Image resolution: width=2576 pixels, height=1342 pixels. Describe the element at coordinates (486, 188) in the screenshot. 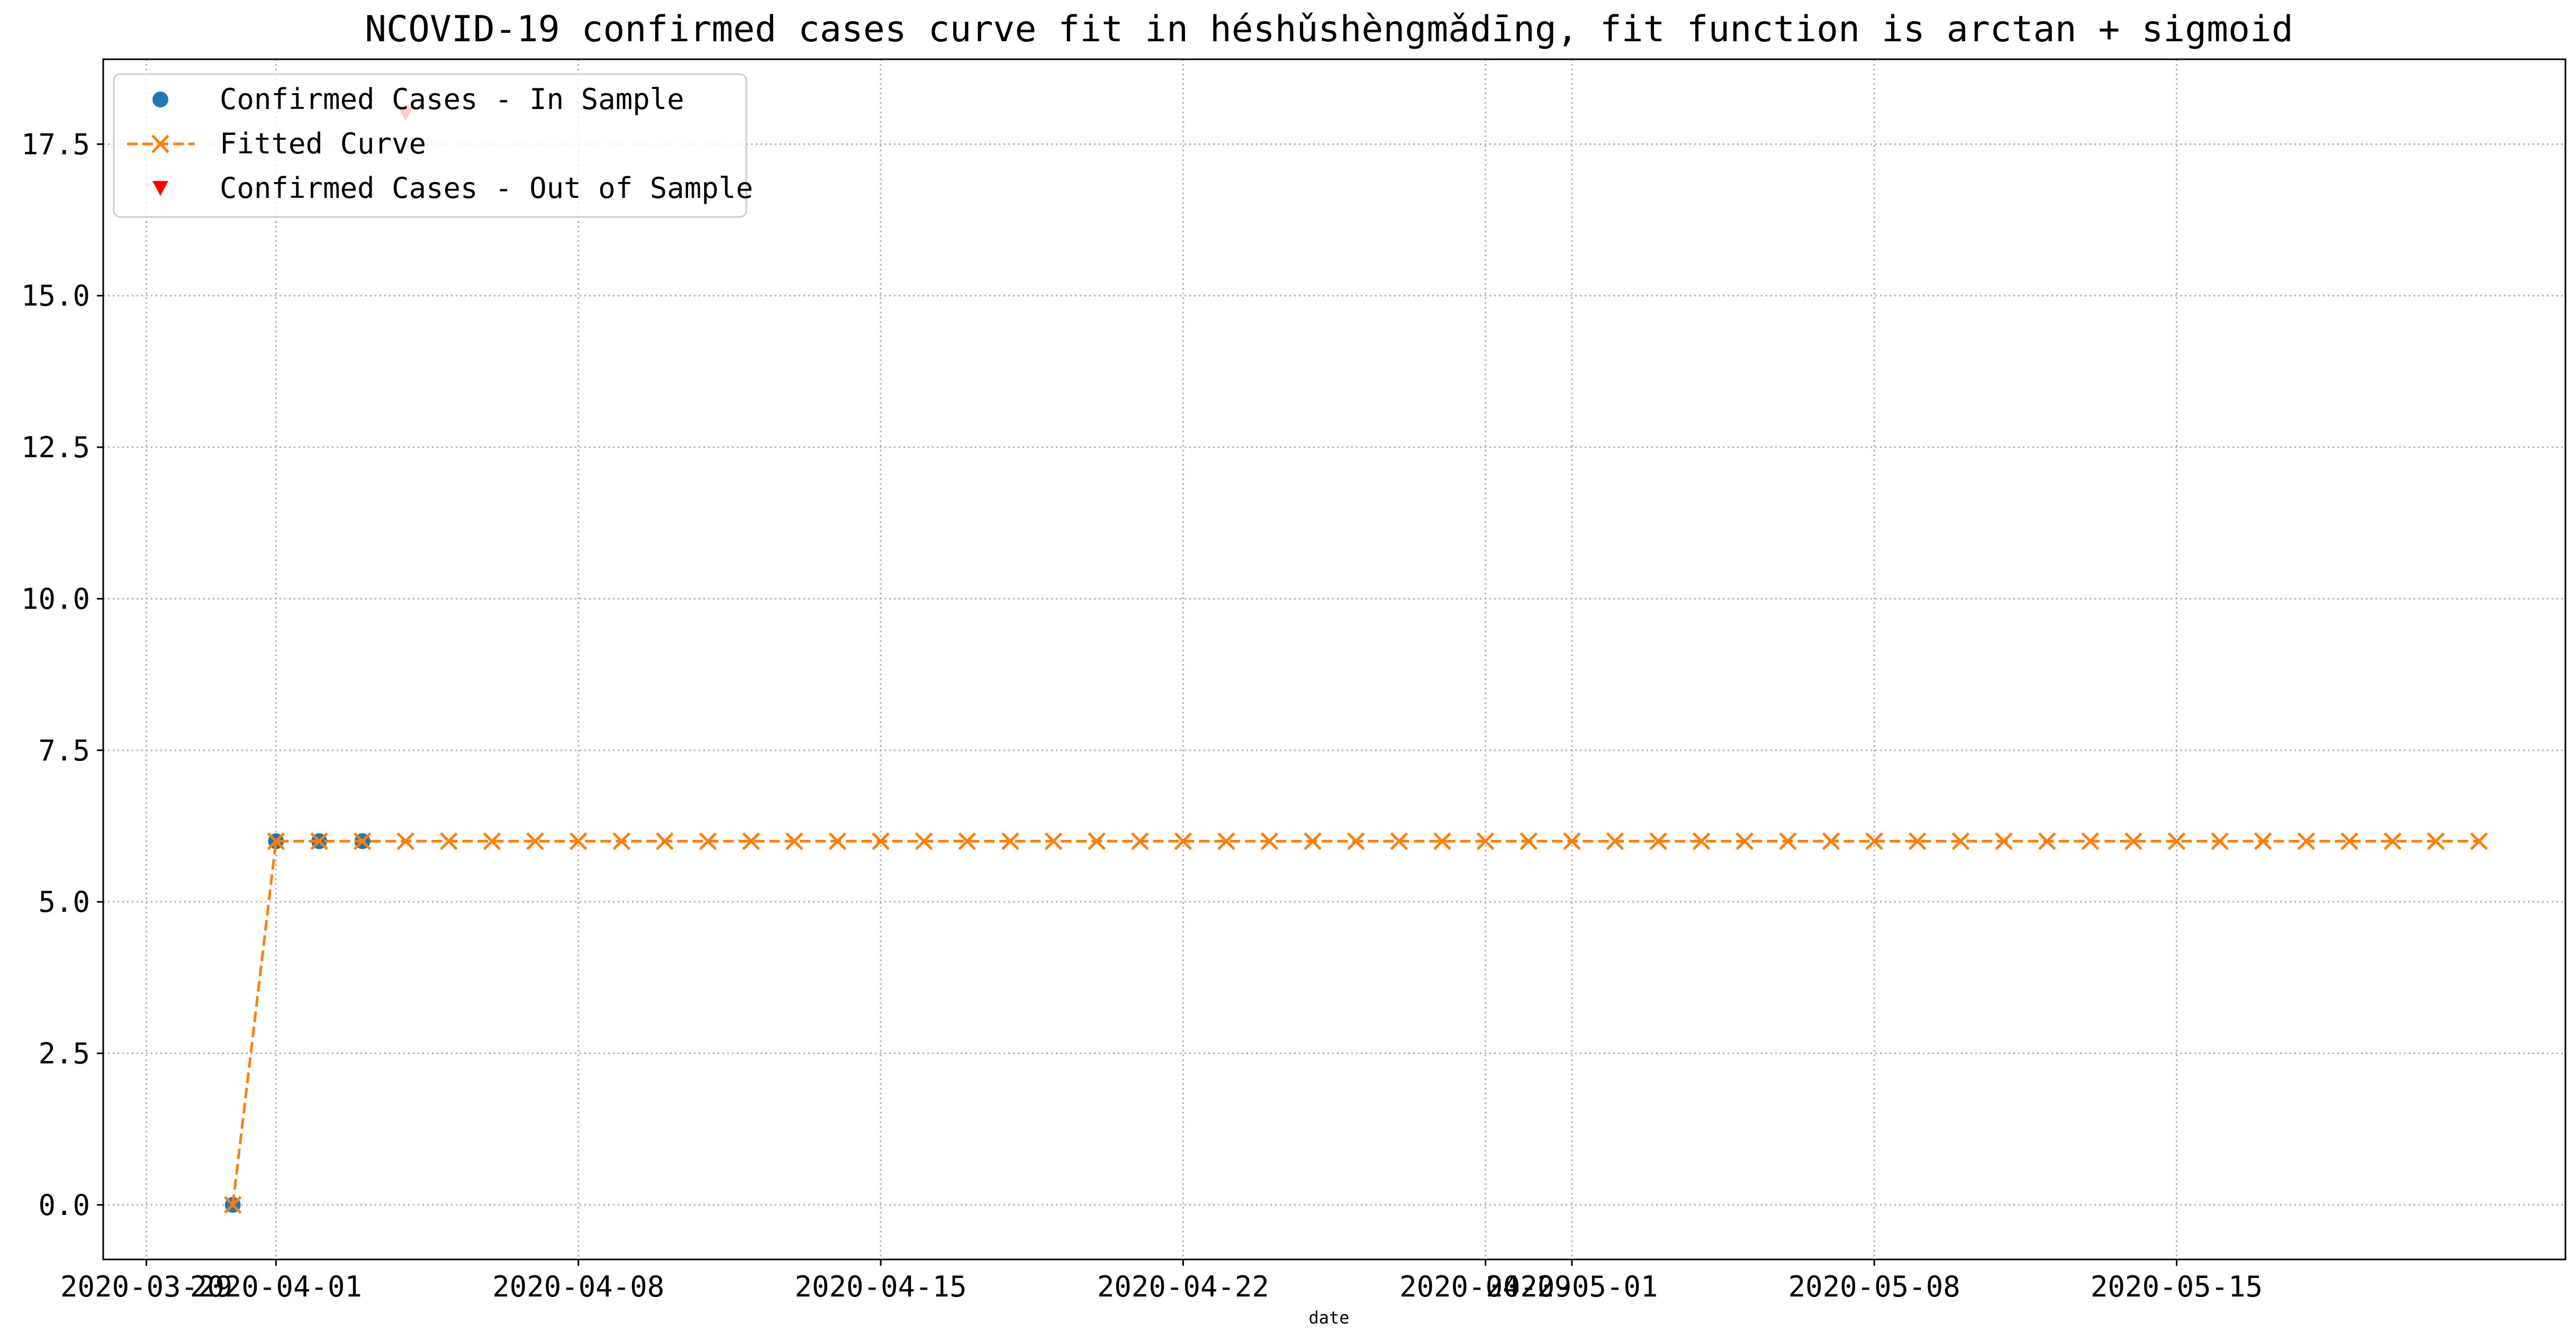

I see `legend-label-out-of-sample: Confirmed Cases - Out of Sample` at that location.